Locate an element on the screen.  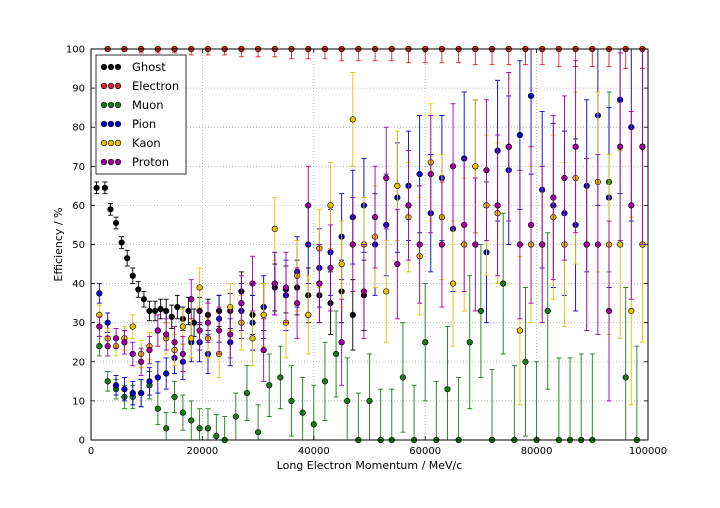
legend-item-pion: Pion is located at coordinates (128, 124).